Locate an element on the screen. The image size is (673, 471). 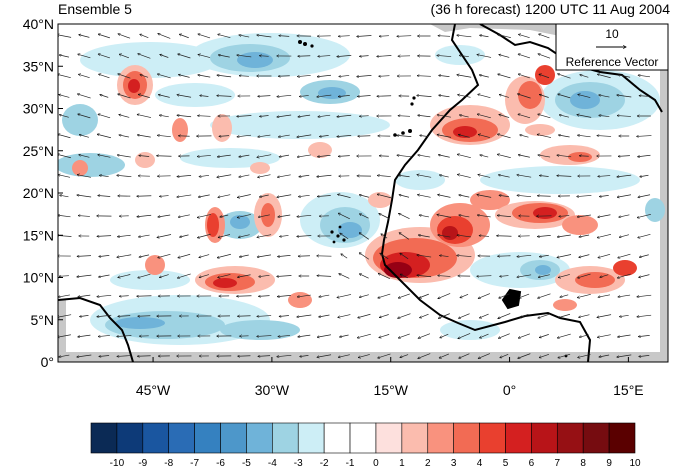
colorbar-label: -10 is located at coordinates (117, 463).